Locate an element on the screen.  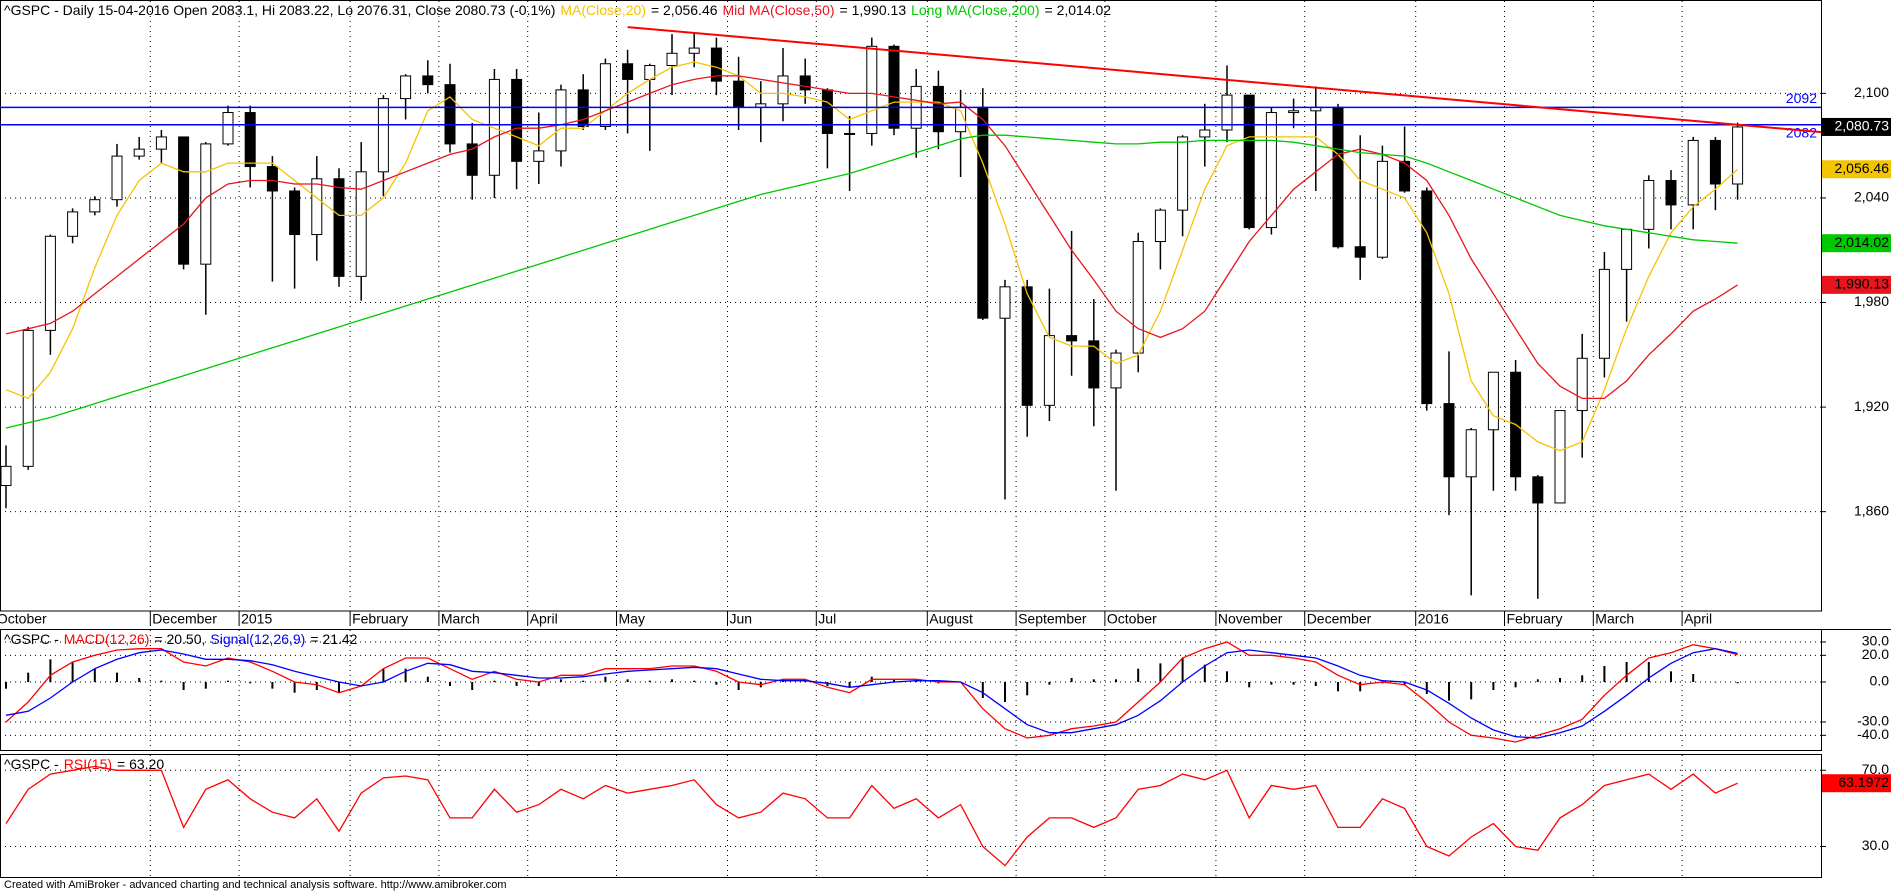
x-tick-label: Jul is located at coordinates (827, 619).